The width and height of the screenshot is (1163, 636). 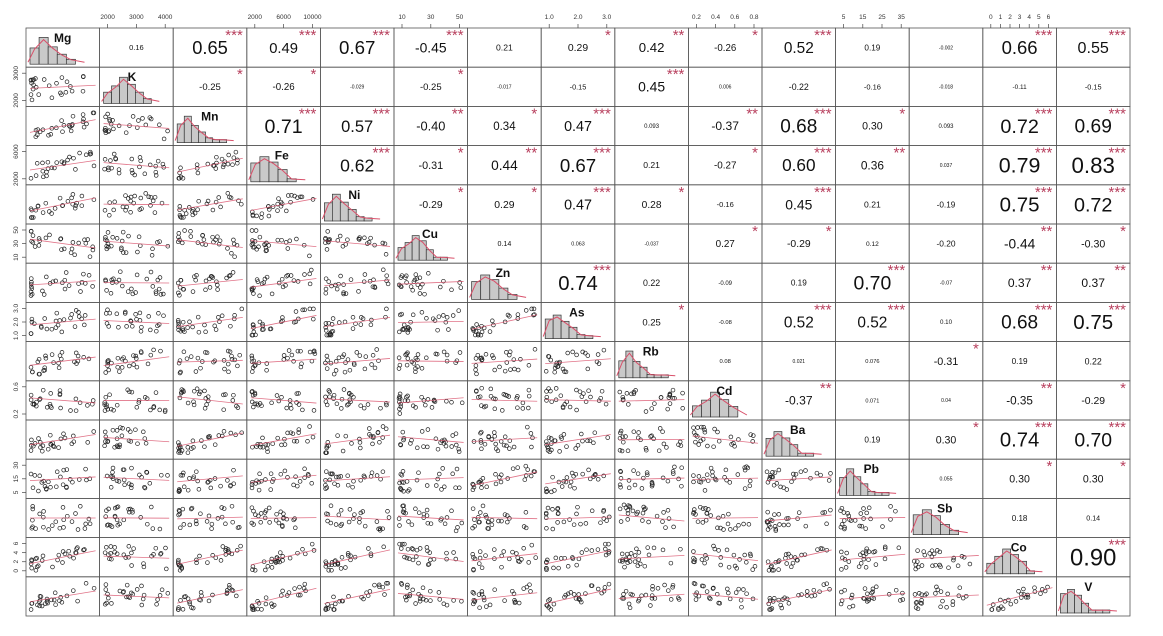 What do you see at coordinates (872, 362) in the screenshot?
I see `correlation-value: 0.076` at bounding box center [872, 362].